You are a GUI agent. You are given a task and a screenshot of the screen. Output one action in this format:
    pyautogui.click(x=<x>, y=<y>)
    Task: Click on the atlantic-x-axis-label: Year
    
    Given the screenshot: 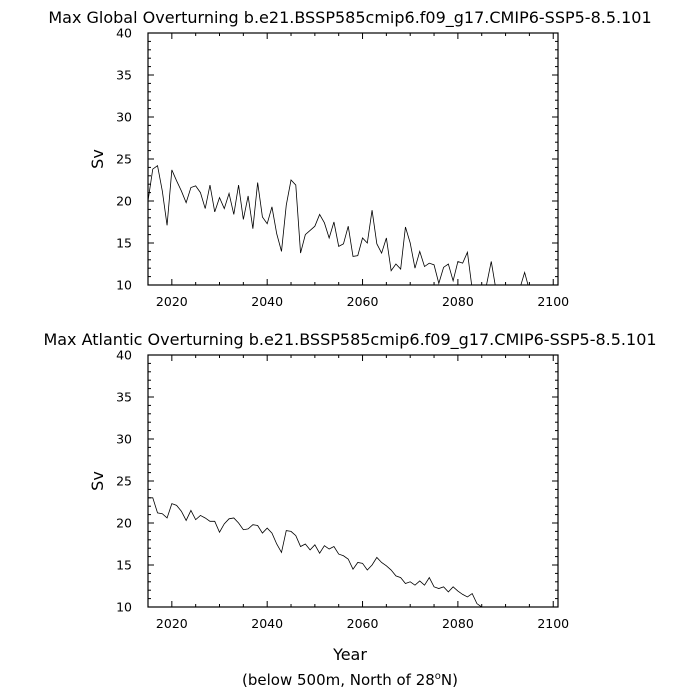 What is the action you would take?
    pyautogui.click(x=349, y=654)
    